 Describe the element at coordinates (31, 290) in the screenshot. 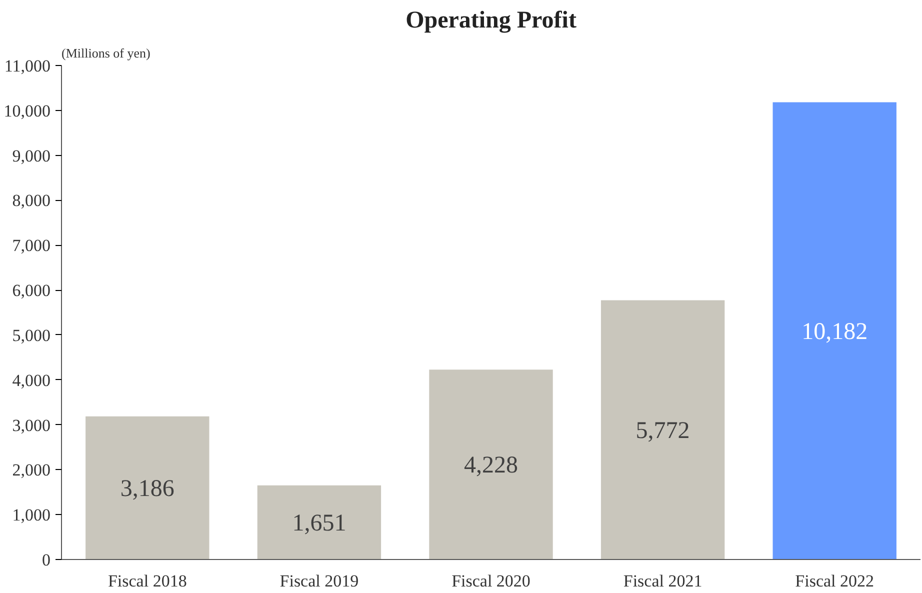

I see `y-tick-label: 6,000` at that location.